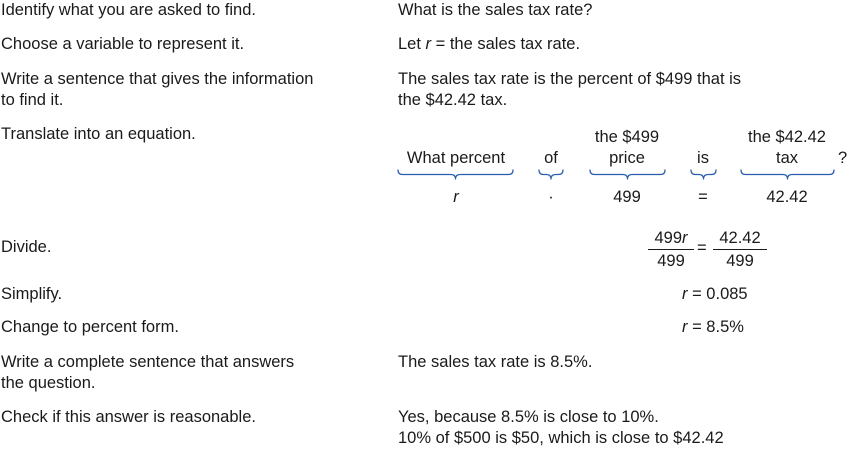 The image size is (848, 450). Describe the element at coordinates (506, 44) in the screenshot. I see `variable-suffix: = the sales tax rate.` at that location.